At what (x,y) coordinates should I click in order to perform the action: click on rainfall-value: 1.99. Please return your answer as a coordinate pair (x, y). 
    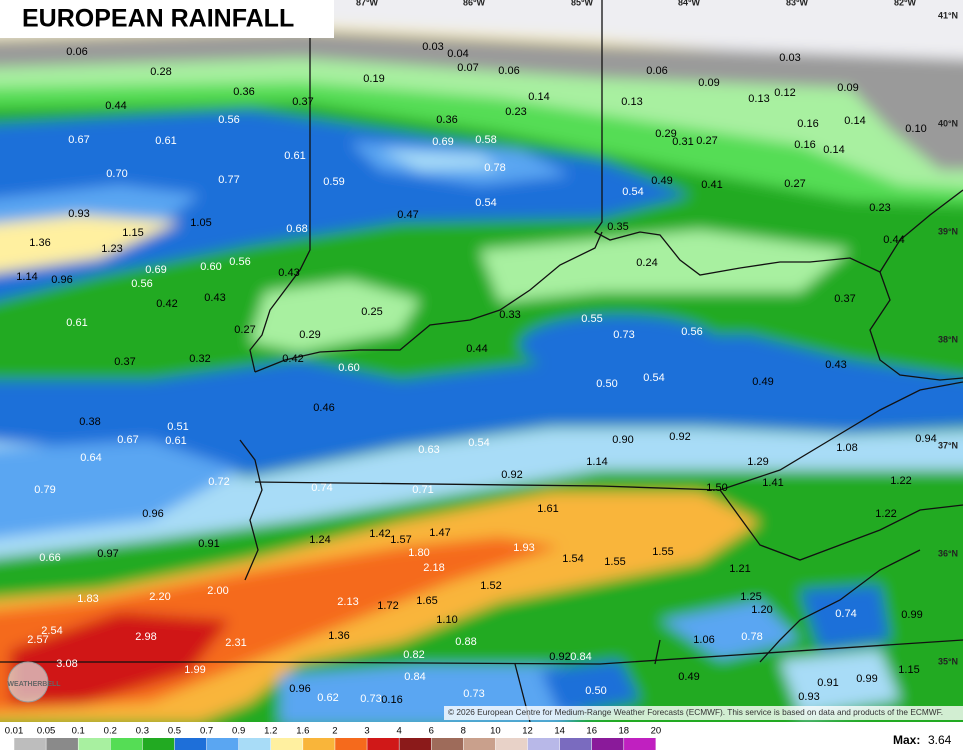
    Looking at the image, I should click on (194, 670).